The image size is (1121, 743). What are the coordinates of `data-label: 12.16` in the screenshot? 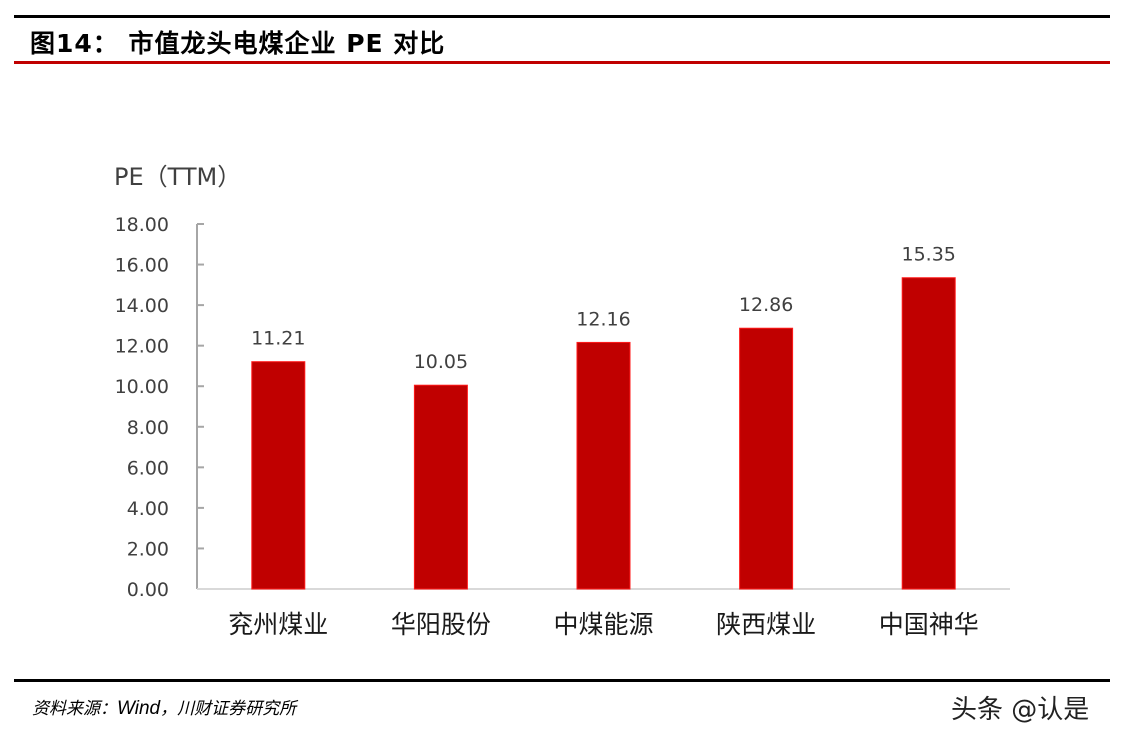 It's located at (603, 319).